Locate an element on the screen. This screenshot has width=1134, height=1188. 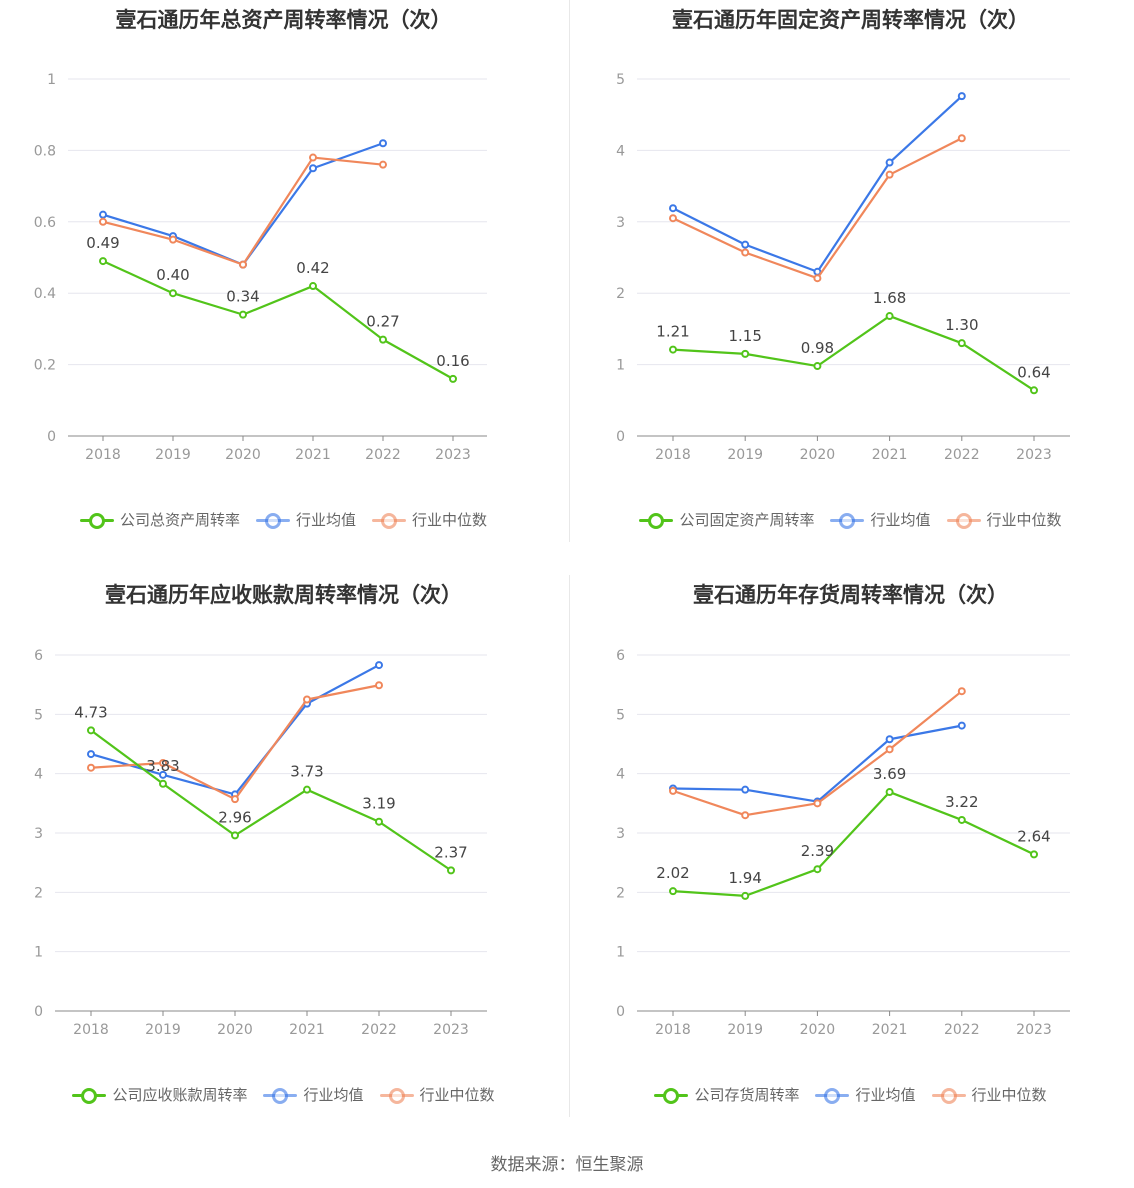
y-tick-label: 0.6 is located at coordinates (45, 223).